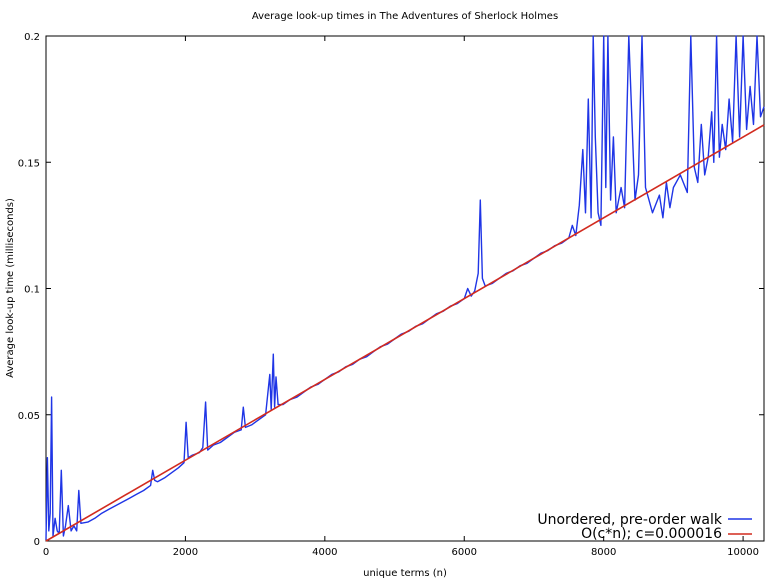 The width and height of the screenshot is (777, 587). Describe the element at coordinates (29, 163) in the screenshot. I see `y-tick-label: 0.15` at that location.